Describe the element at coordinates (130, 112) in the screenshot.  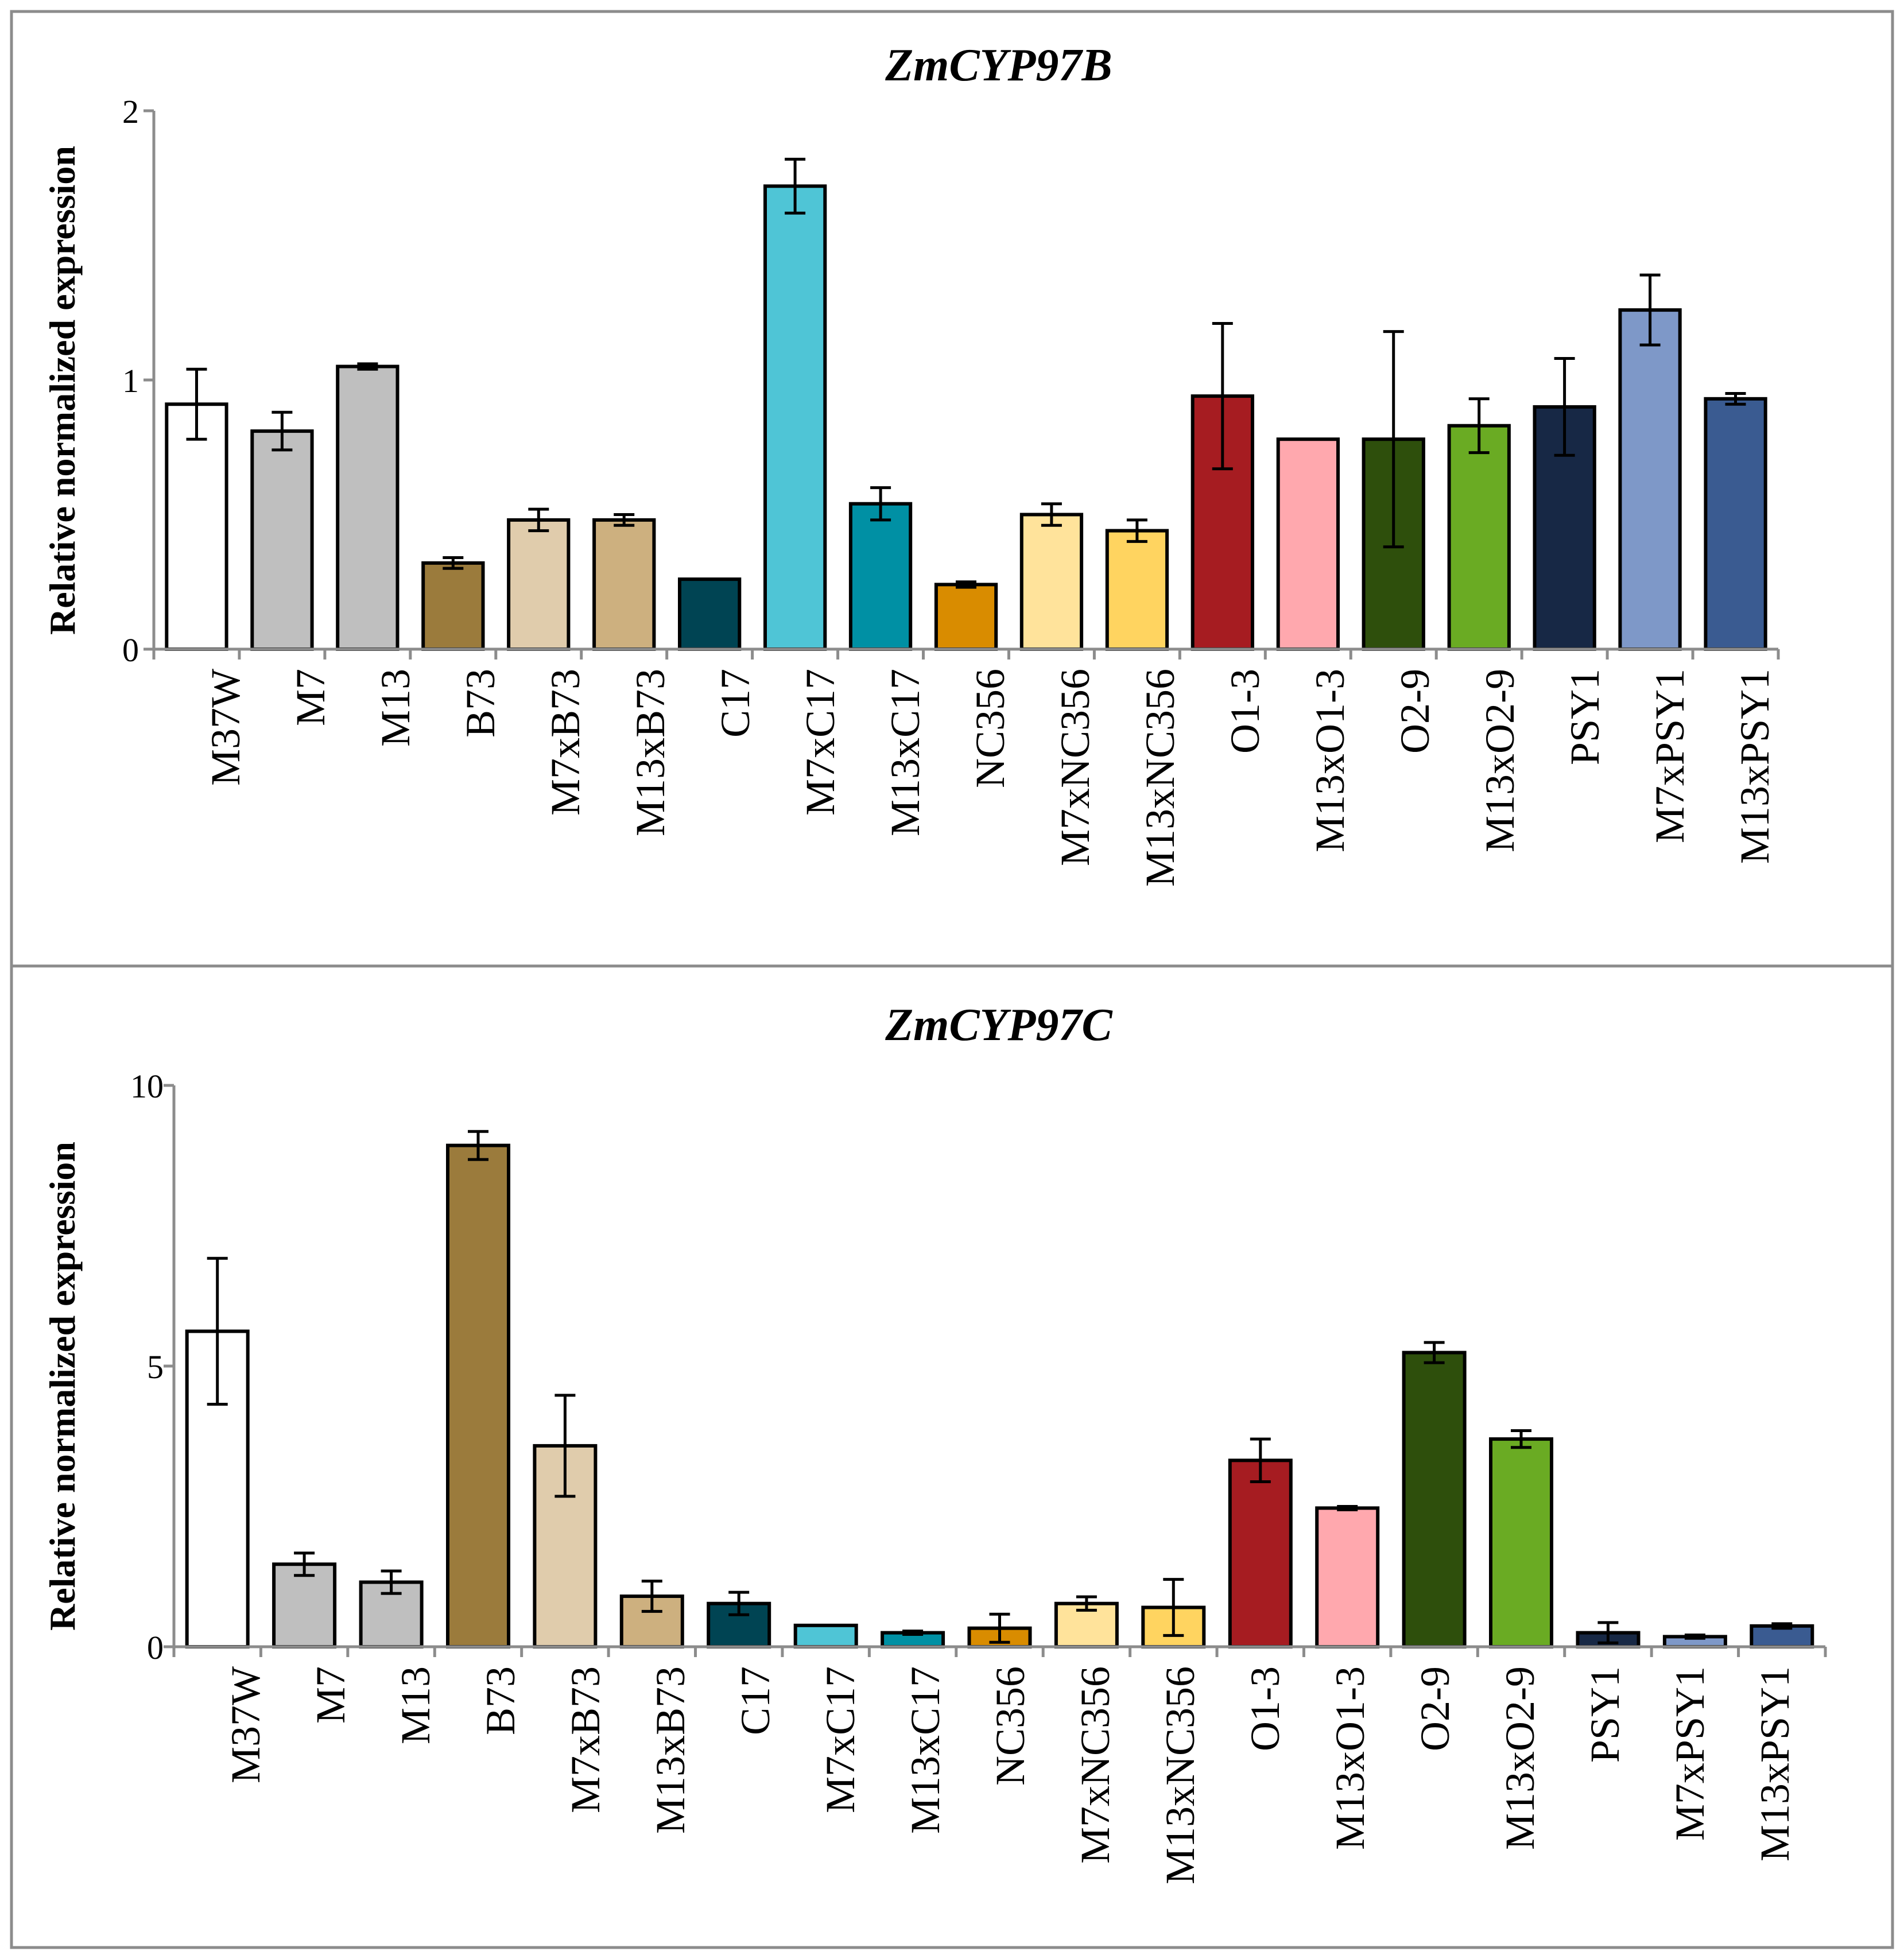
I see `y-tick-label: 2` at that location.